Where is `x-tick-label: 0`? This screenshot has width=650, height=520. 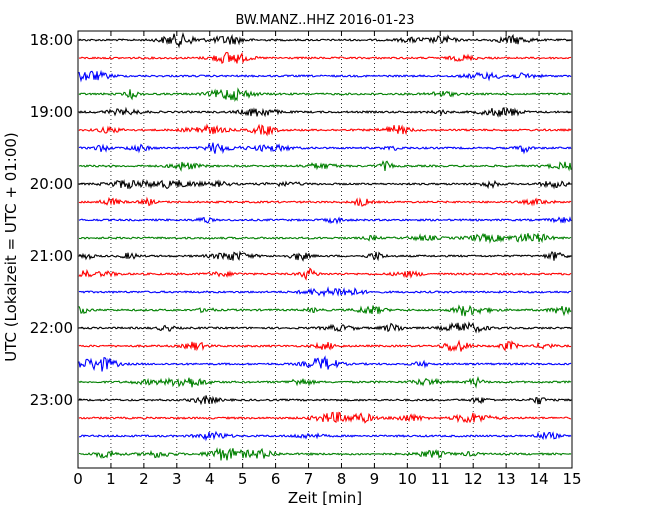 x-tick-label: 0 is located at coordinates (78, 479).